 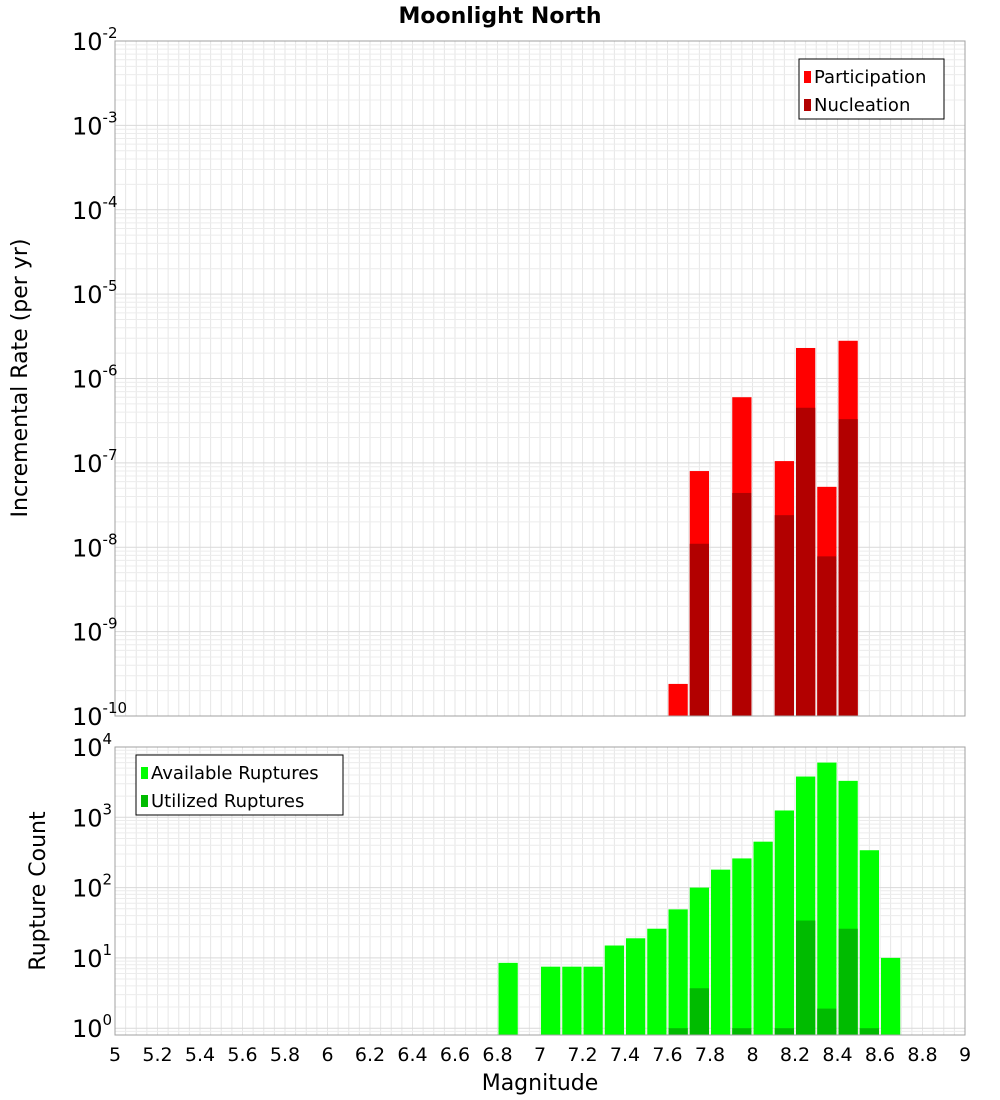 What do you see at coordinates (922, 1055) in the screenshot?
I see `x-tick-label: 8.8` at bounding box center [922, 1055].